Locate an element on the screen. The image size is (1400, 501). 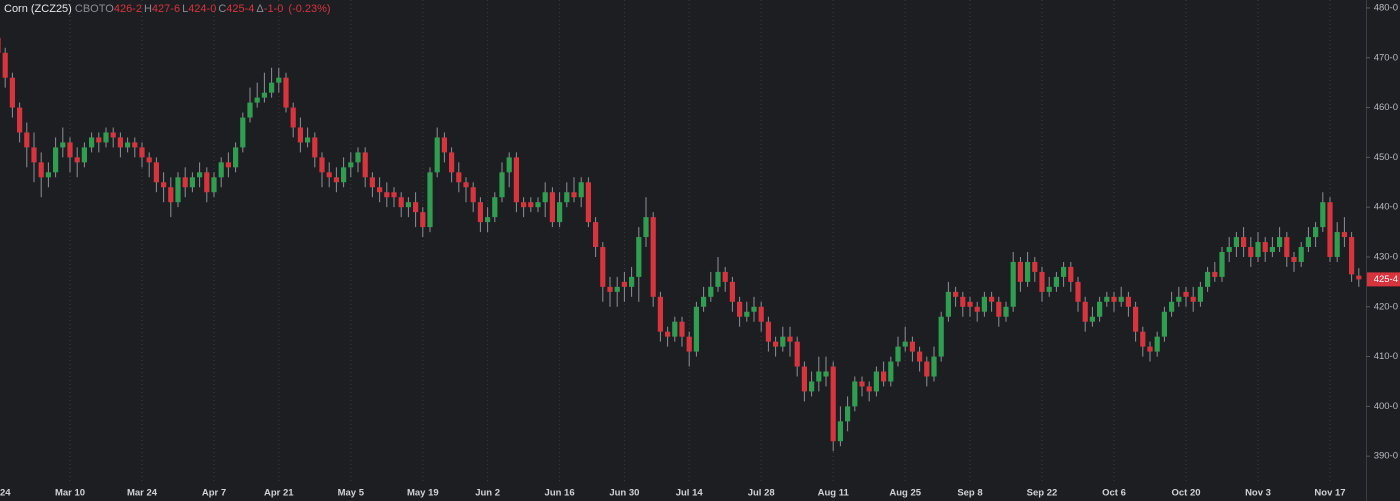
y-tick-label: 440-0 is located at coordinates (1386, 207).